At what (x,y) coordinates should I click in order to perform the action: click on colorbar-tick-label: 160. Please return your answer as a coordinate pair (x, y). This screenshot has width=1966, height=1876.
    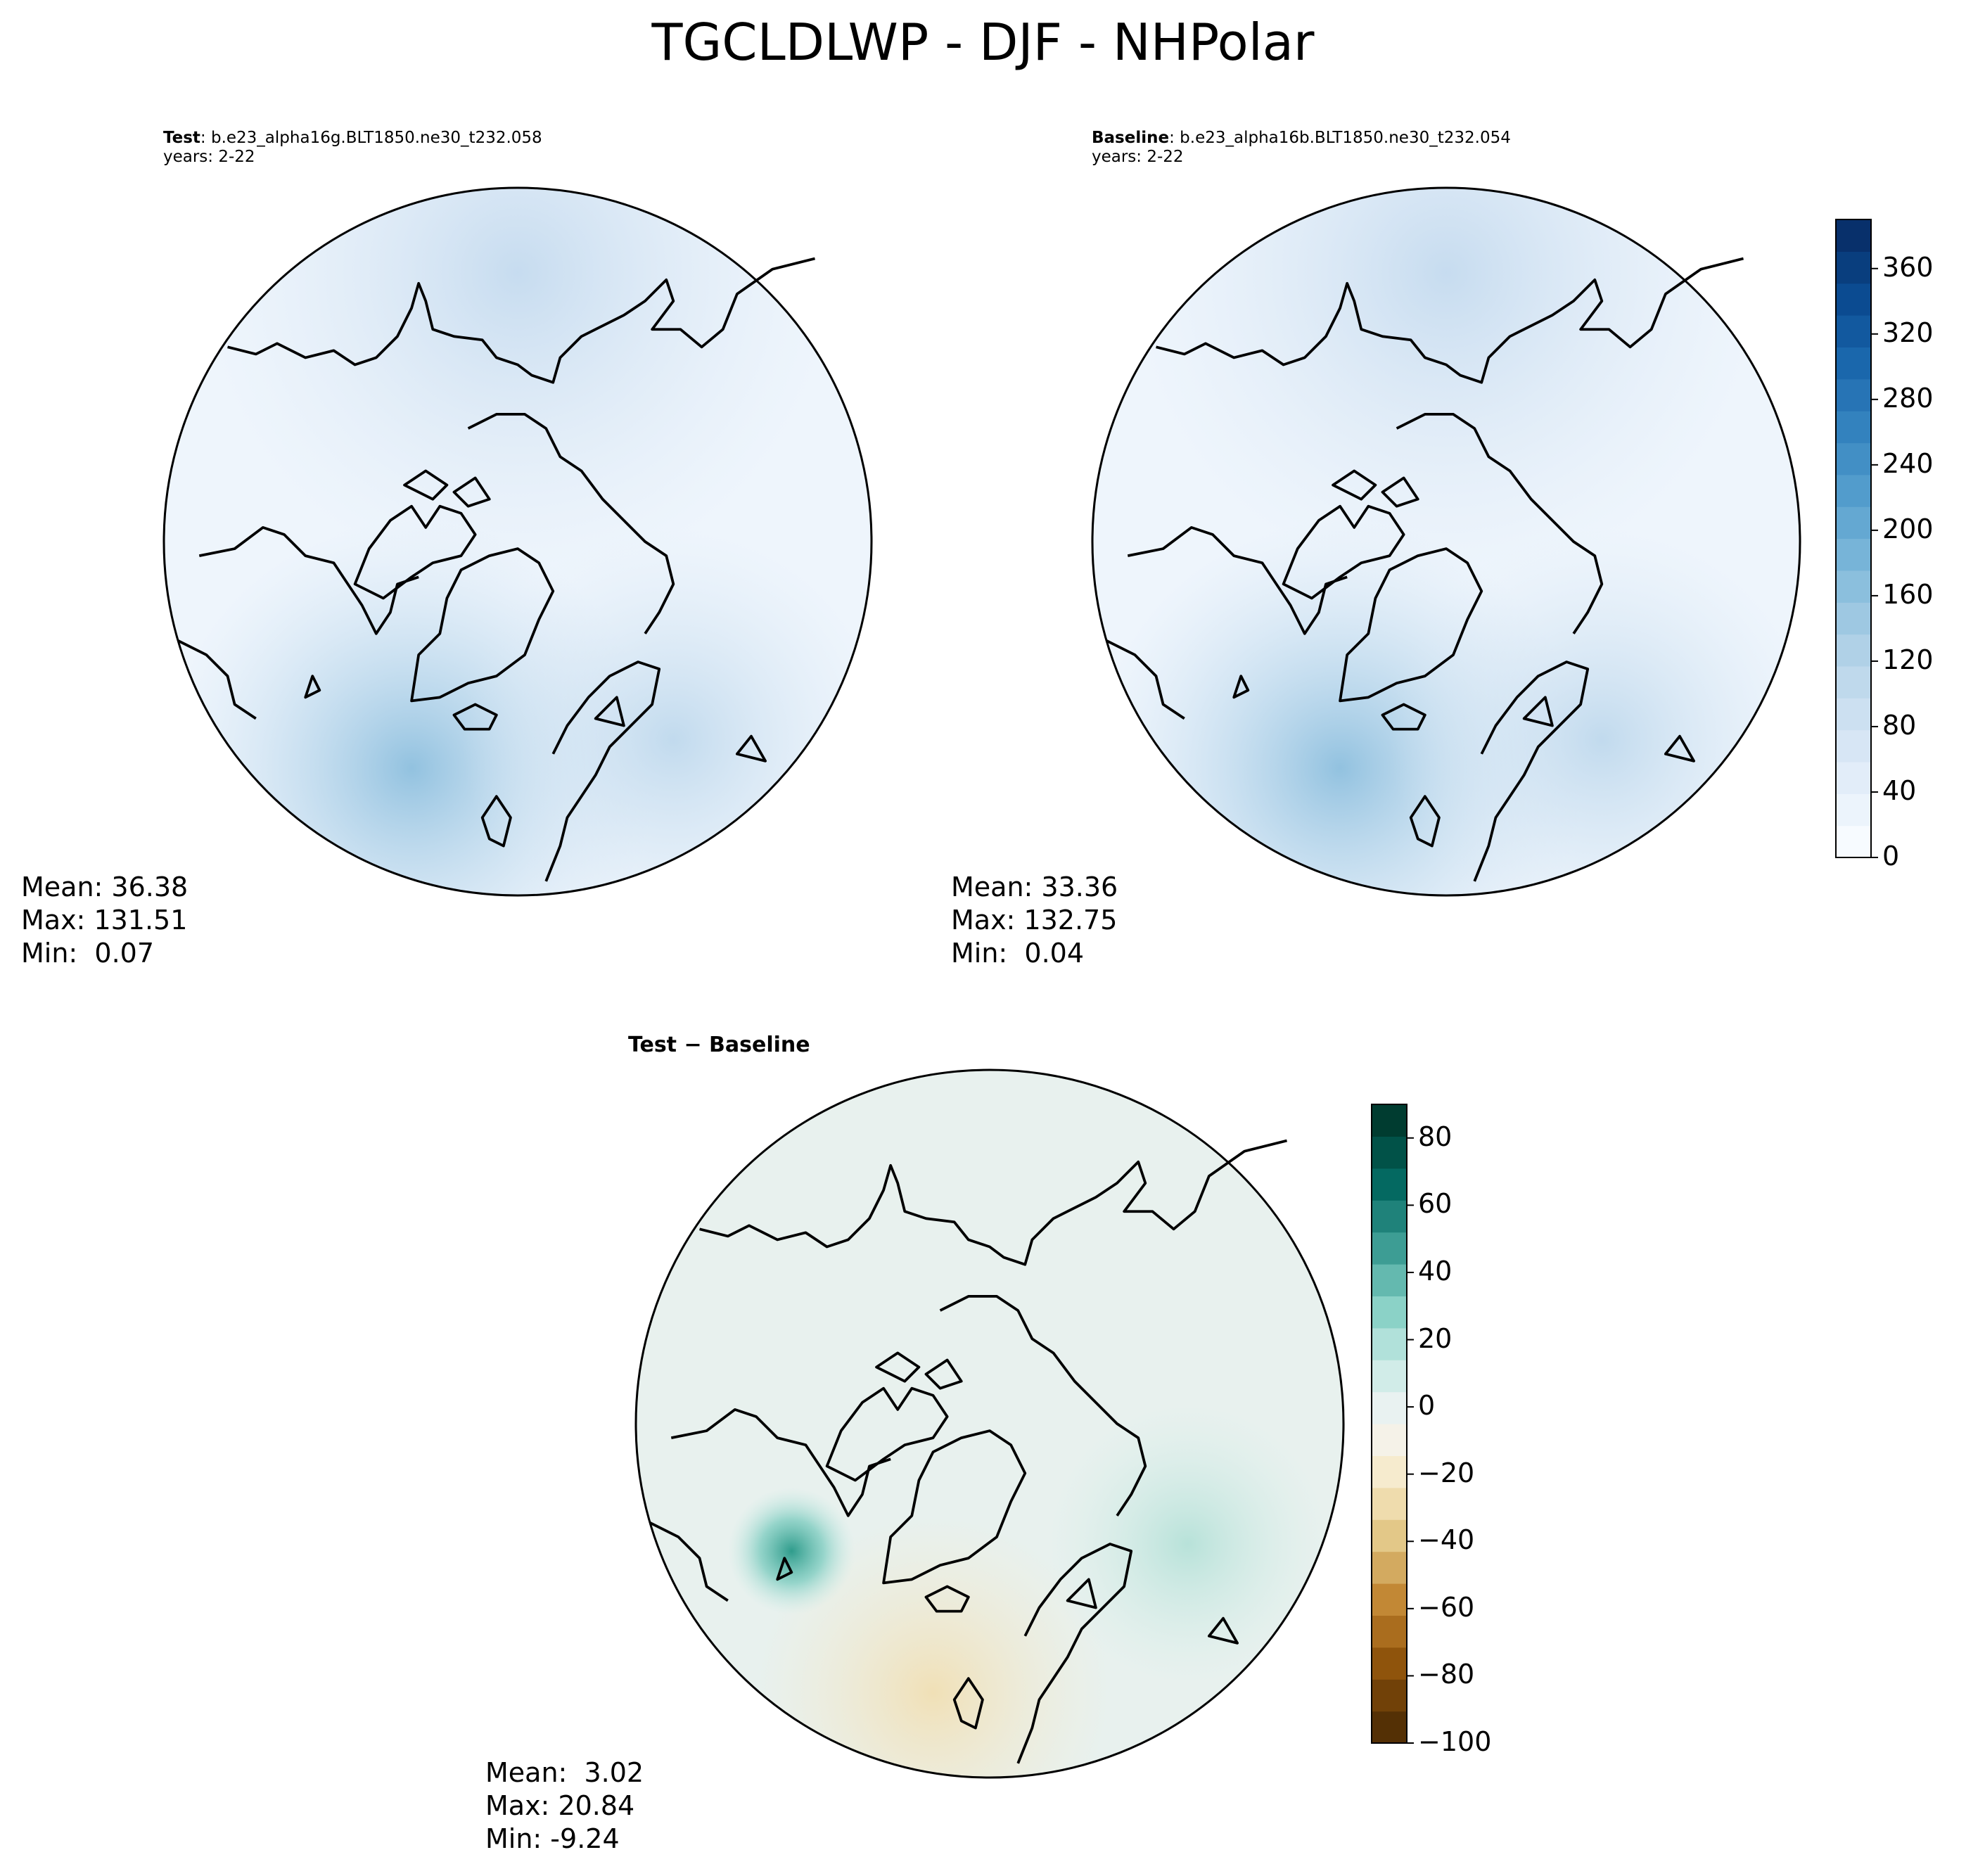
    Looking at the image, I should click on (1908, 594).